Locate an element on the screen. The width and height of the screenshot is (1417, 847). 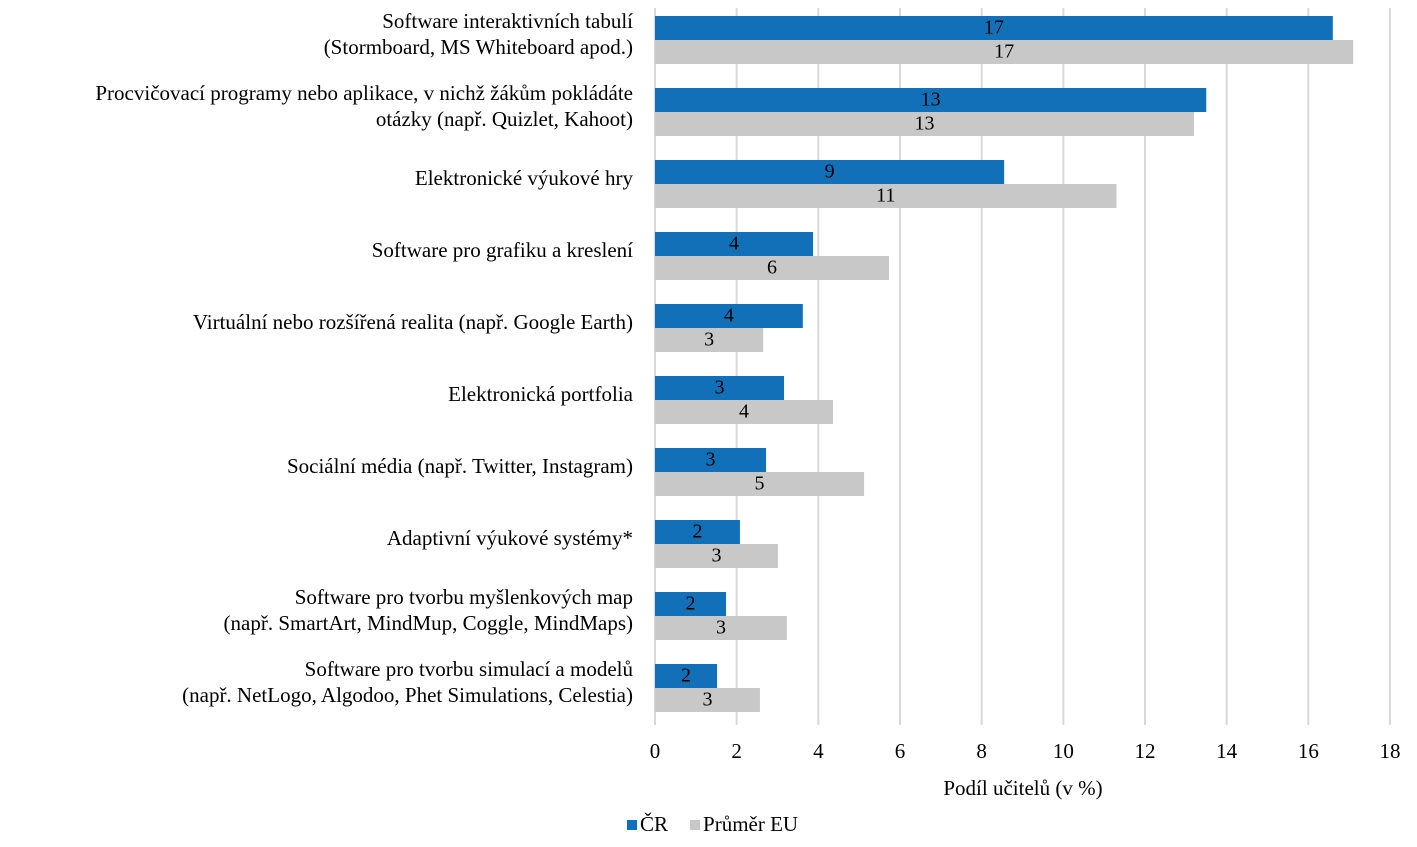
x-tick-label: 8 is located at coordinates (981, 751).